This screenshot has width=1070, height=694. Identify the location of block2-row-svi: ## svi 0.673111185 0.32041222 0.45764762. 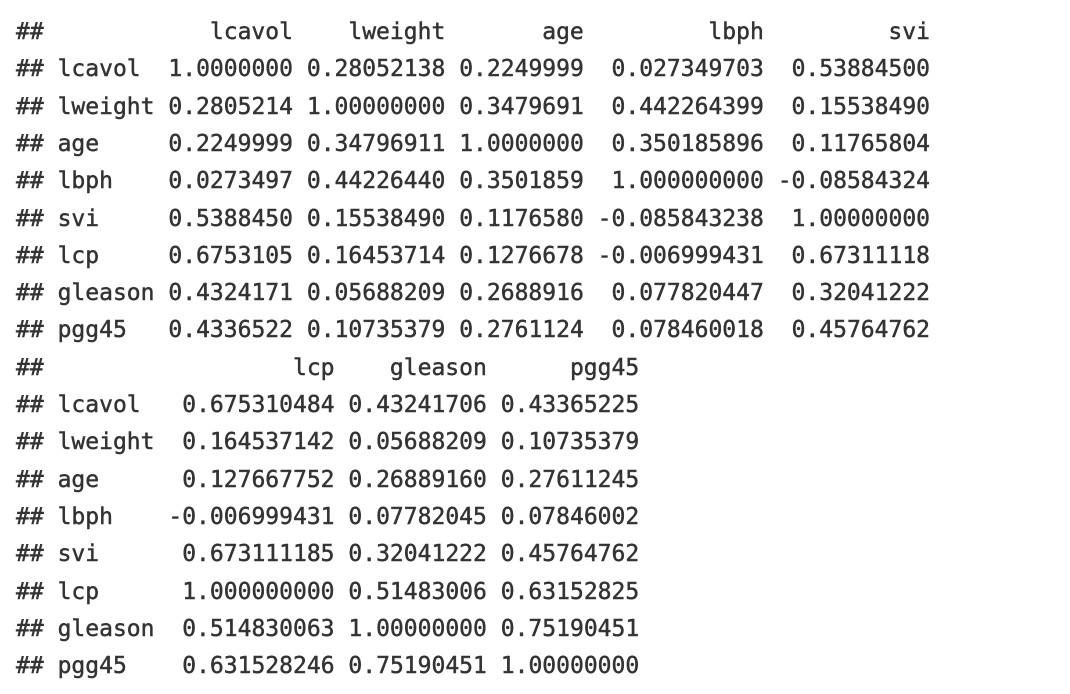
(328, 554).